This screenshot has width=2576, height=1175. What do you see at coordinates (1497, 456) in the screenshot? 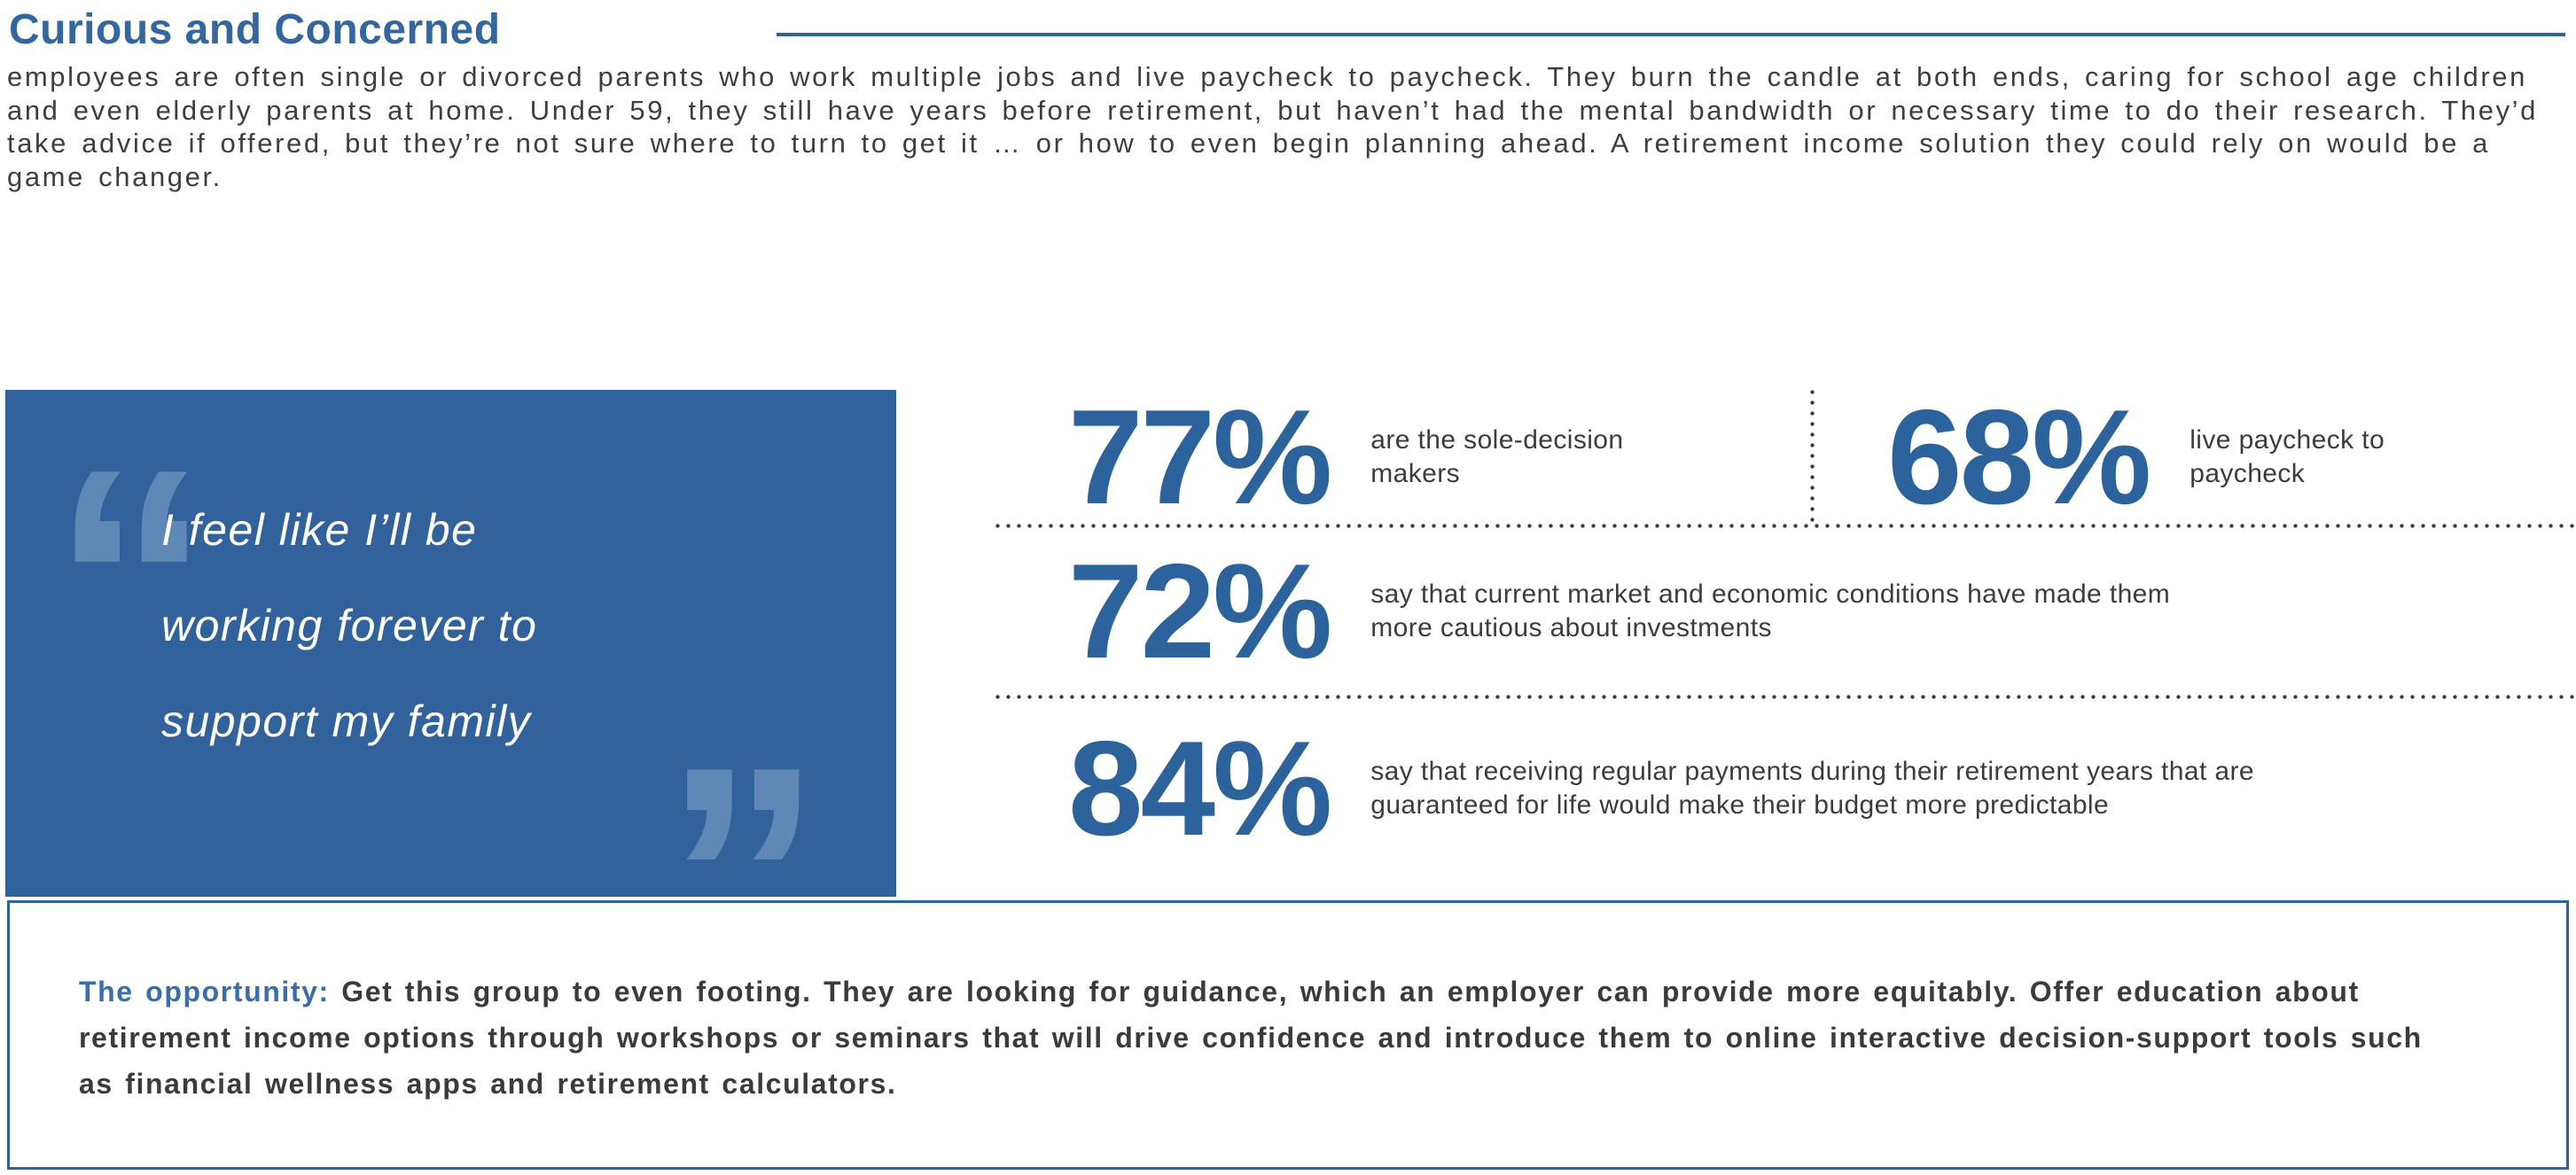
I see `stat-label: are the sole-decision makers` at bounding box center [1497, 456].